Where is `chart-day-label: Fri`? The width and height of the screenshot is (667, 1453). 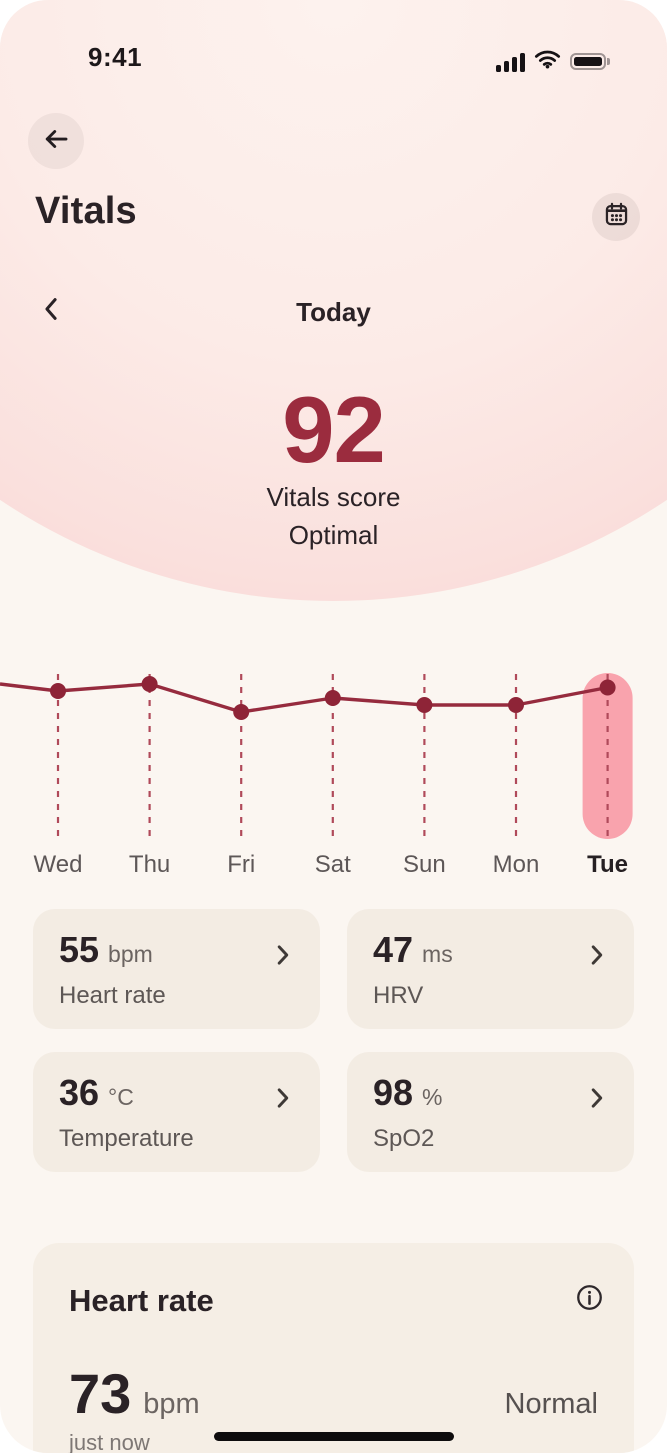
chart-day-label: Fri is located at coordinates (241, 864).